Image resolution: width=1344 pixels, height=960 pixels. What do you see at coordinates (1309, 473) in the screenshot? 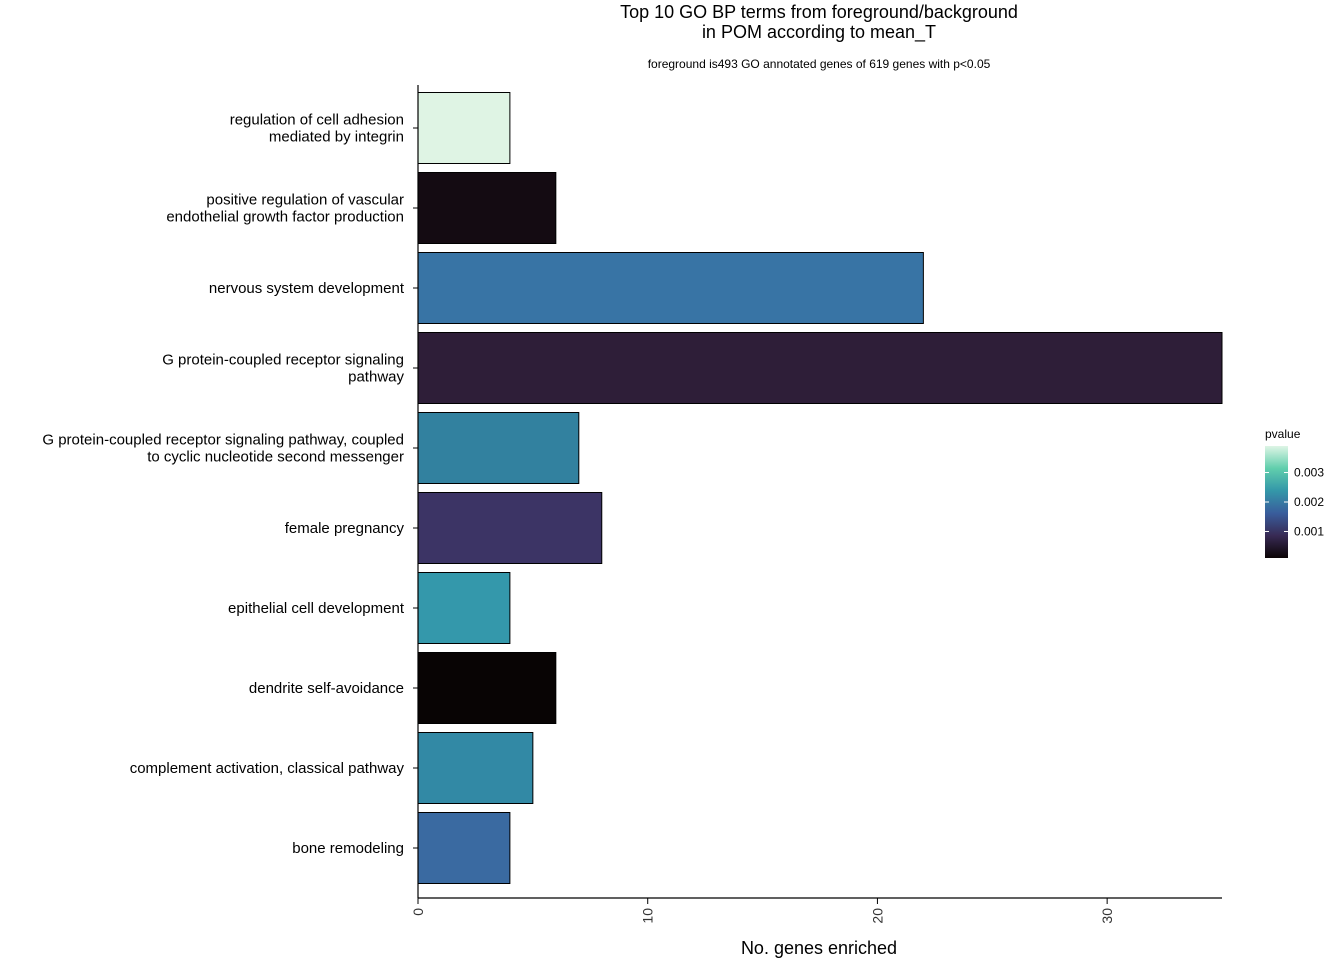
I see `legend-tick-label-0: 0.003` at bounding box center [1309, 473].